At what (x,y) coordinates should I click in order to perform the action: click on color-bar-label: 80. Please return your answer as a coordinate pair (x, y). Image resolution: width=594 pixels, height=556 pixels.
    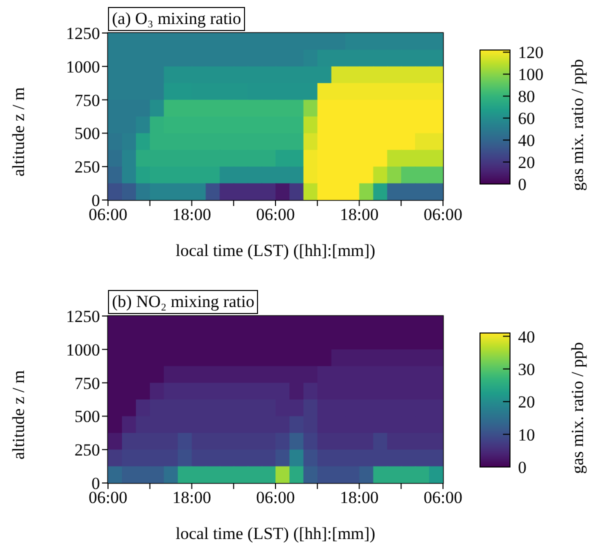
    Looking at the image, I should click on (526, 96).